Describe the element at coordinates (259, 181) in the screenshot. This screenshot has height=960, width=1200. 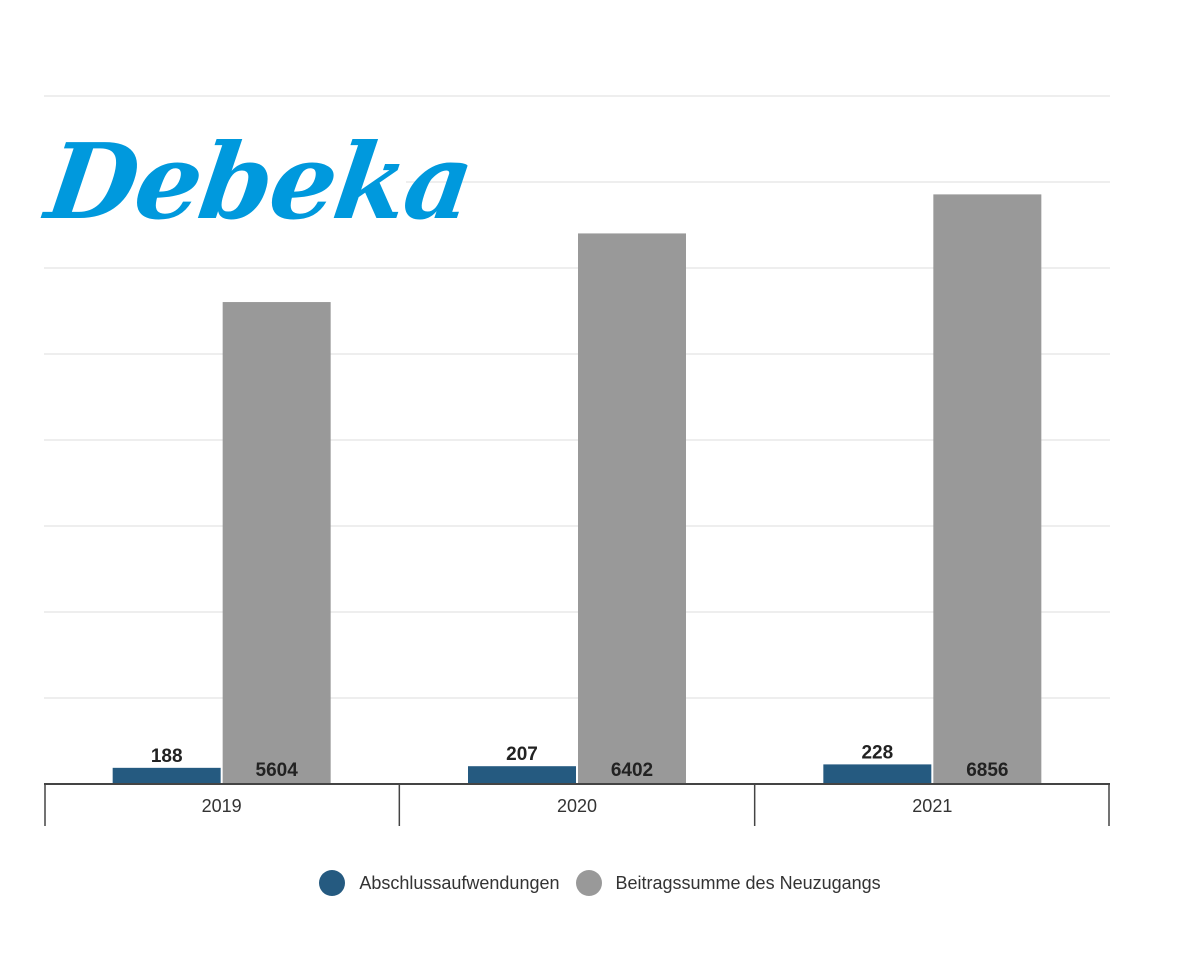
I see `logo-wordmark: Debeka` at that location.